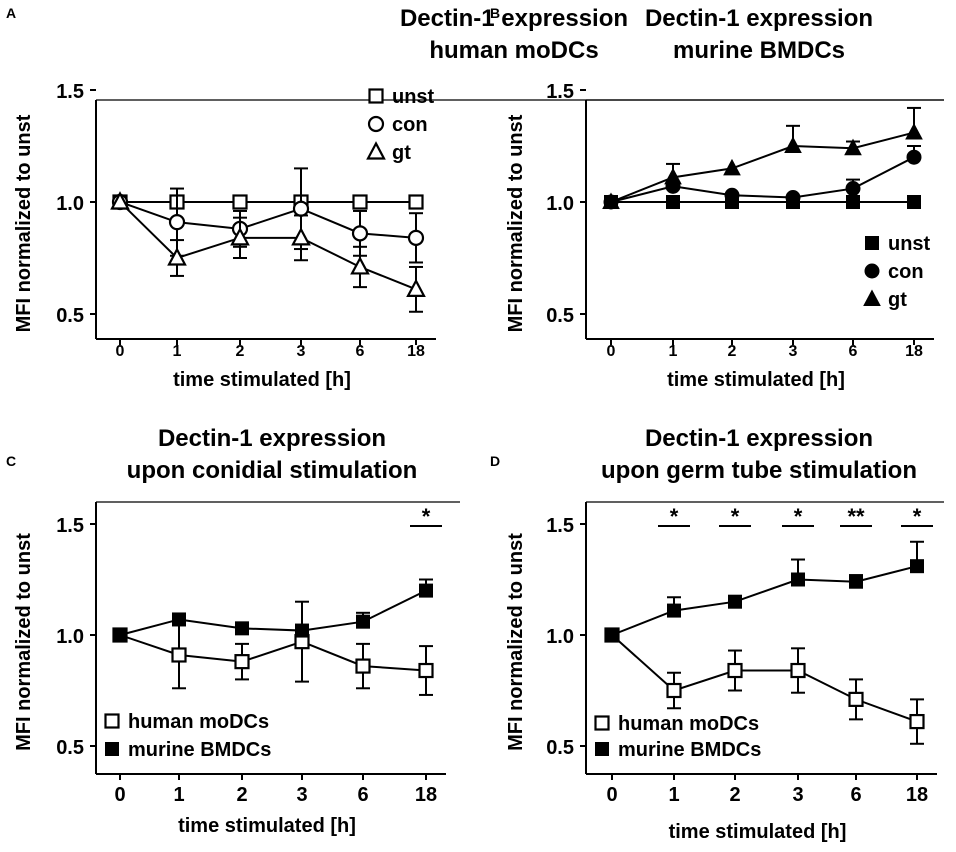 The width and height of the screenshot is (956, 852). Describe the element at coordinates (401, 153) in the screenshot. I see `legend-label: gt` at that location.